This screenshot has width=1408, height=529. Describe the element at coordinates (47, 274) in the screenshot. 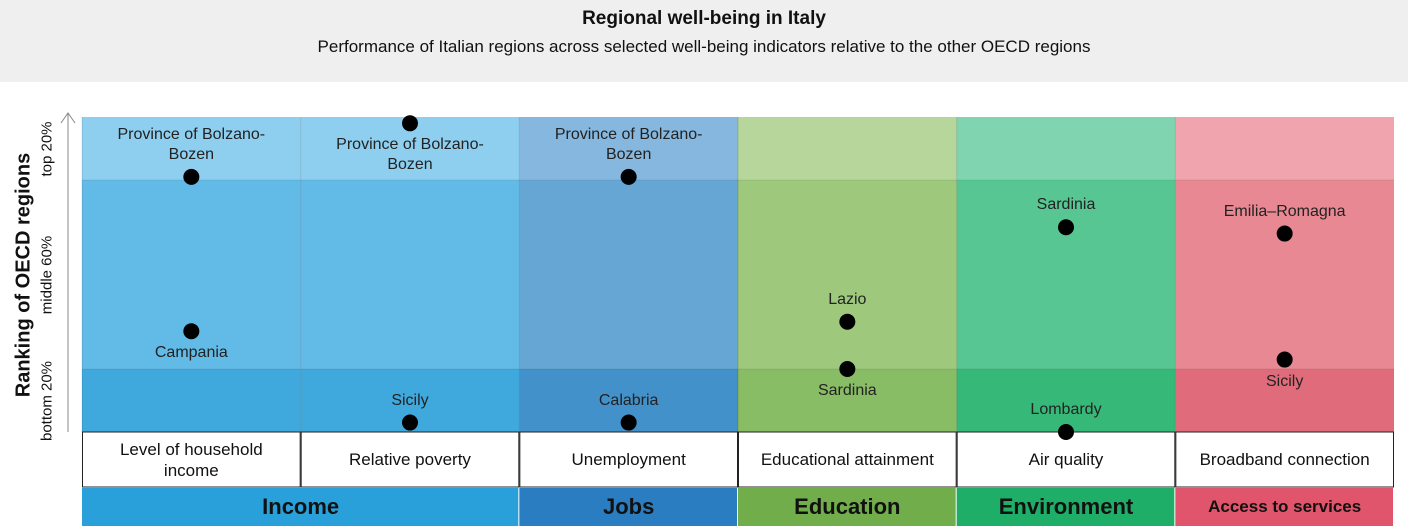

I see `band-label: middle 60%` at that location.